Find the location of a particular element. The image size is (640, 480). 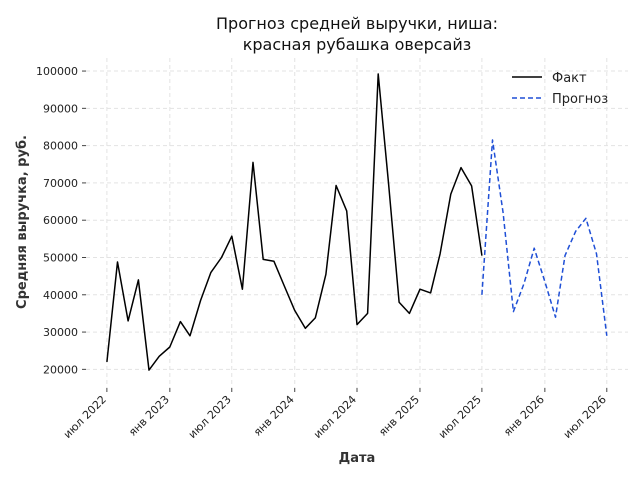

y-axis-title: Средняя выручка, руб. is located at coordinates (22, 222).